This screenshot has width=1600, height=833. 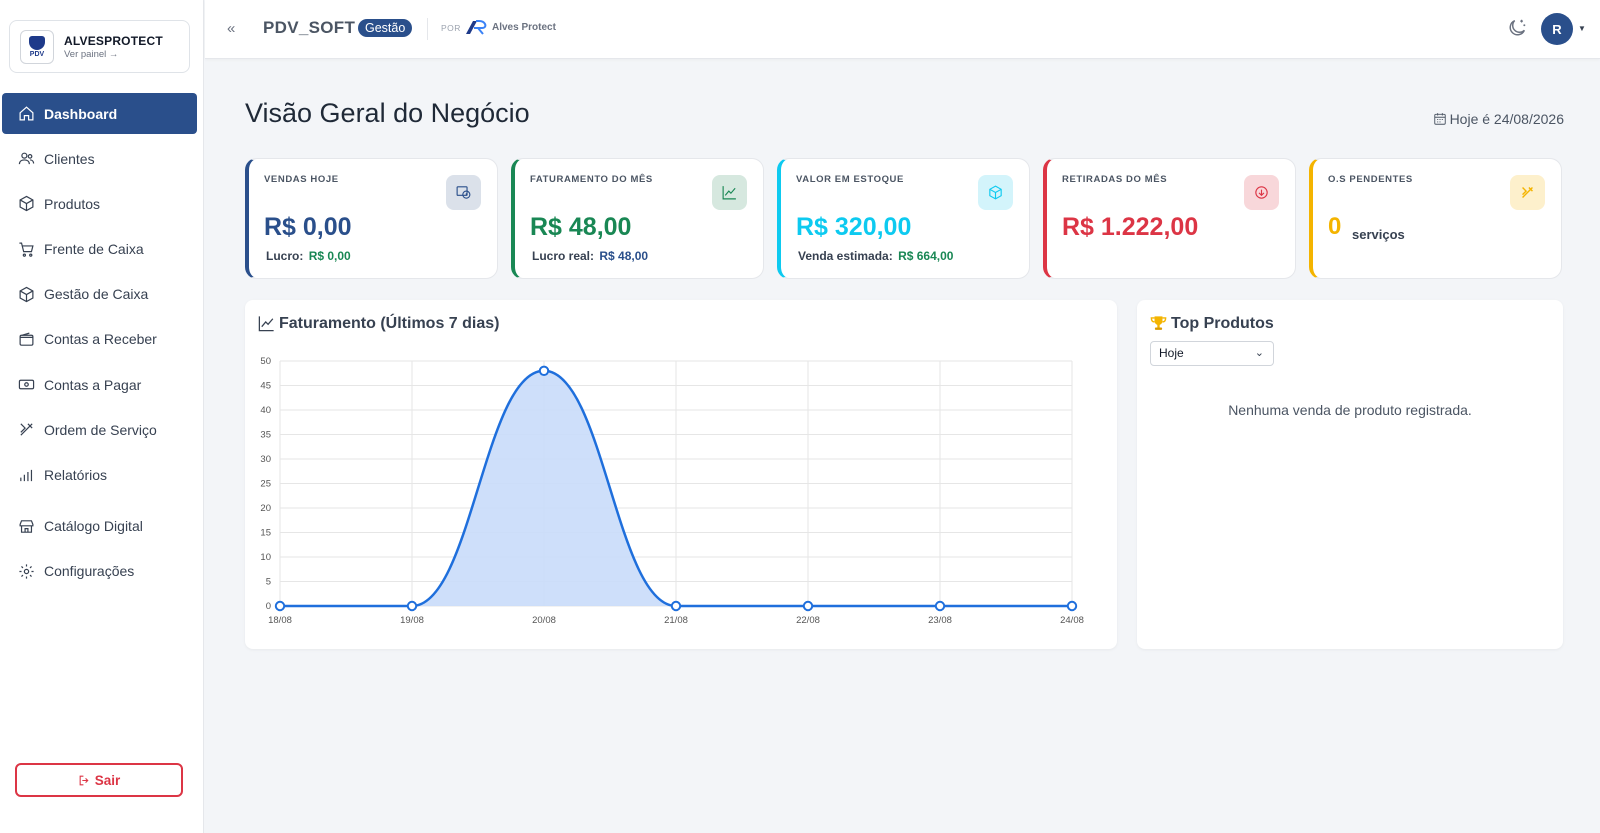 What do you see at coordinates (99, 571) in the screenshot?
I see `sidebar-item-configuracoes: Configurações` at bounding box center [99, 571].